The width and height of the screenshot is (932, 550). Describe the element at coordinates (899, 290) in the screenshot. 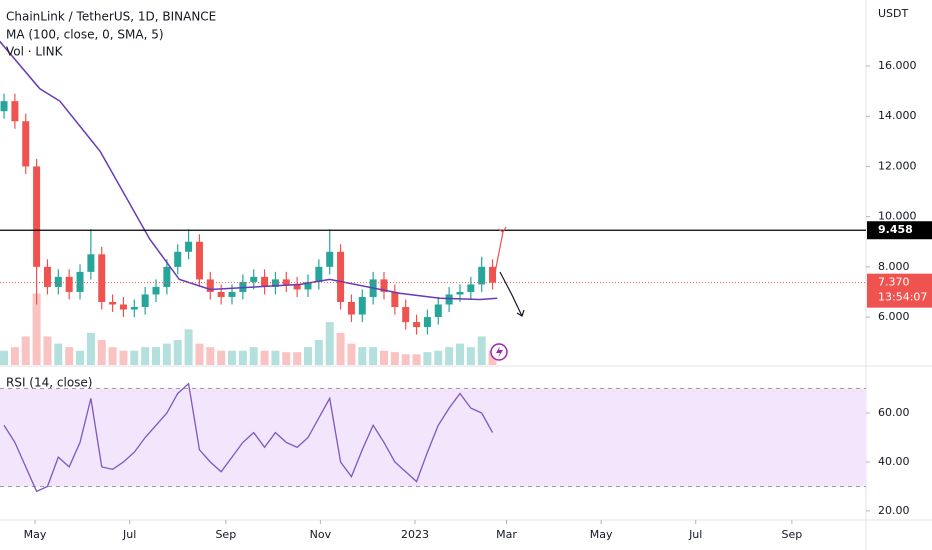

I see `last-price-box` at that location.